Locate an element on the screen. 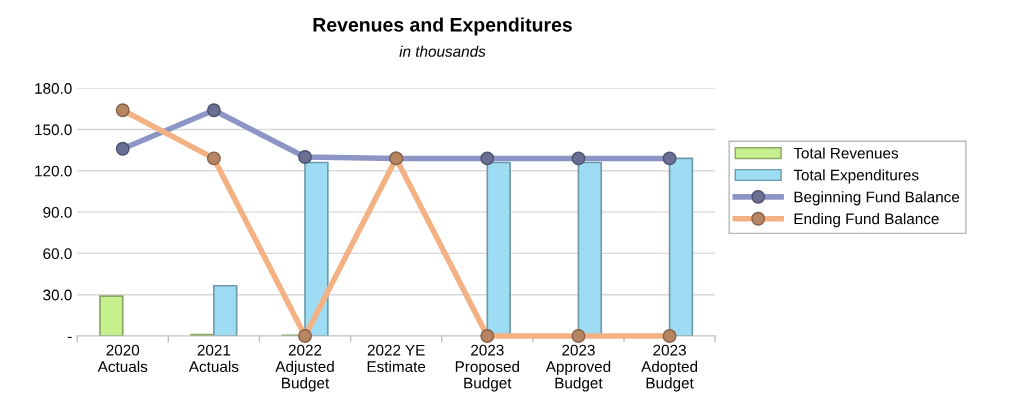 The image size is (1029, 420). legend-label: Total Revenues is located at coordinates (846, 153).